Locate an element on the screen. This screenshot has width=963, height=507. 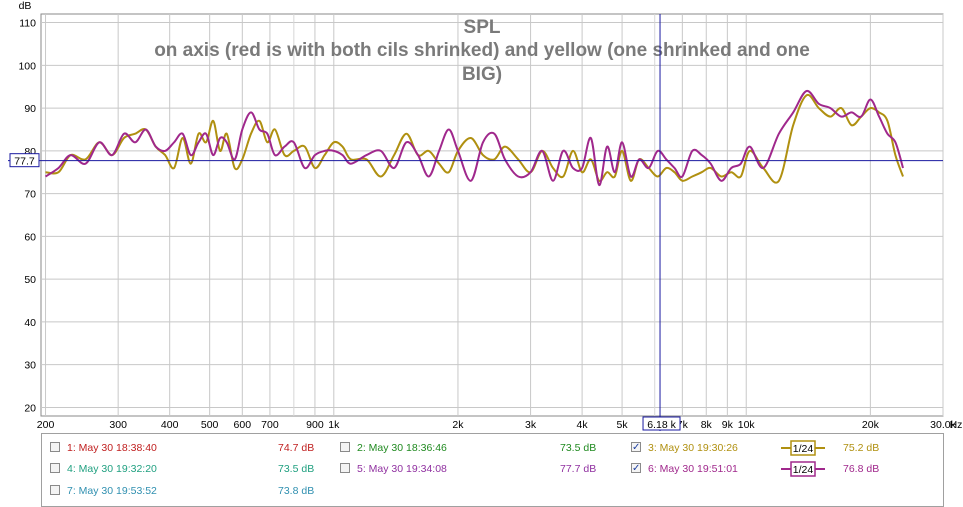
legend-label: 1: May 30 18:38:40 is located at coordinates (112, 448).